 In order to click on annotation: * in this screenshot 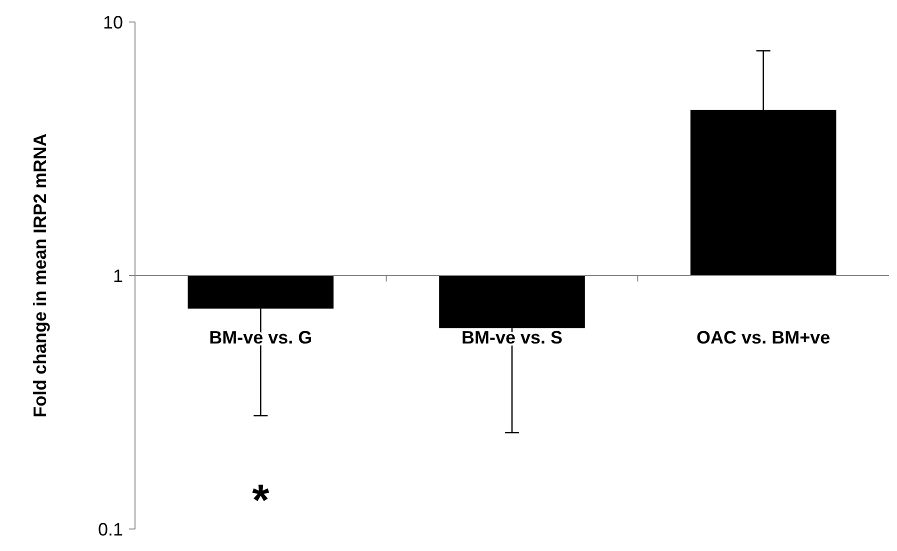, I will do `click(261, 500)`.